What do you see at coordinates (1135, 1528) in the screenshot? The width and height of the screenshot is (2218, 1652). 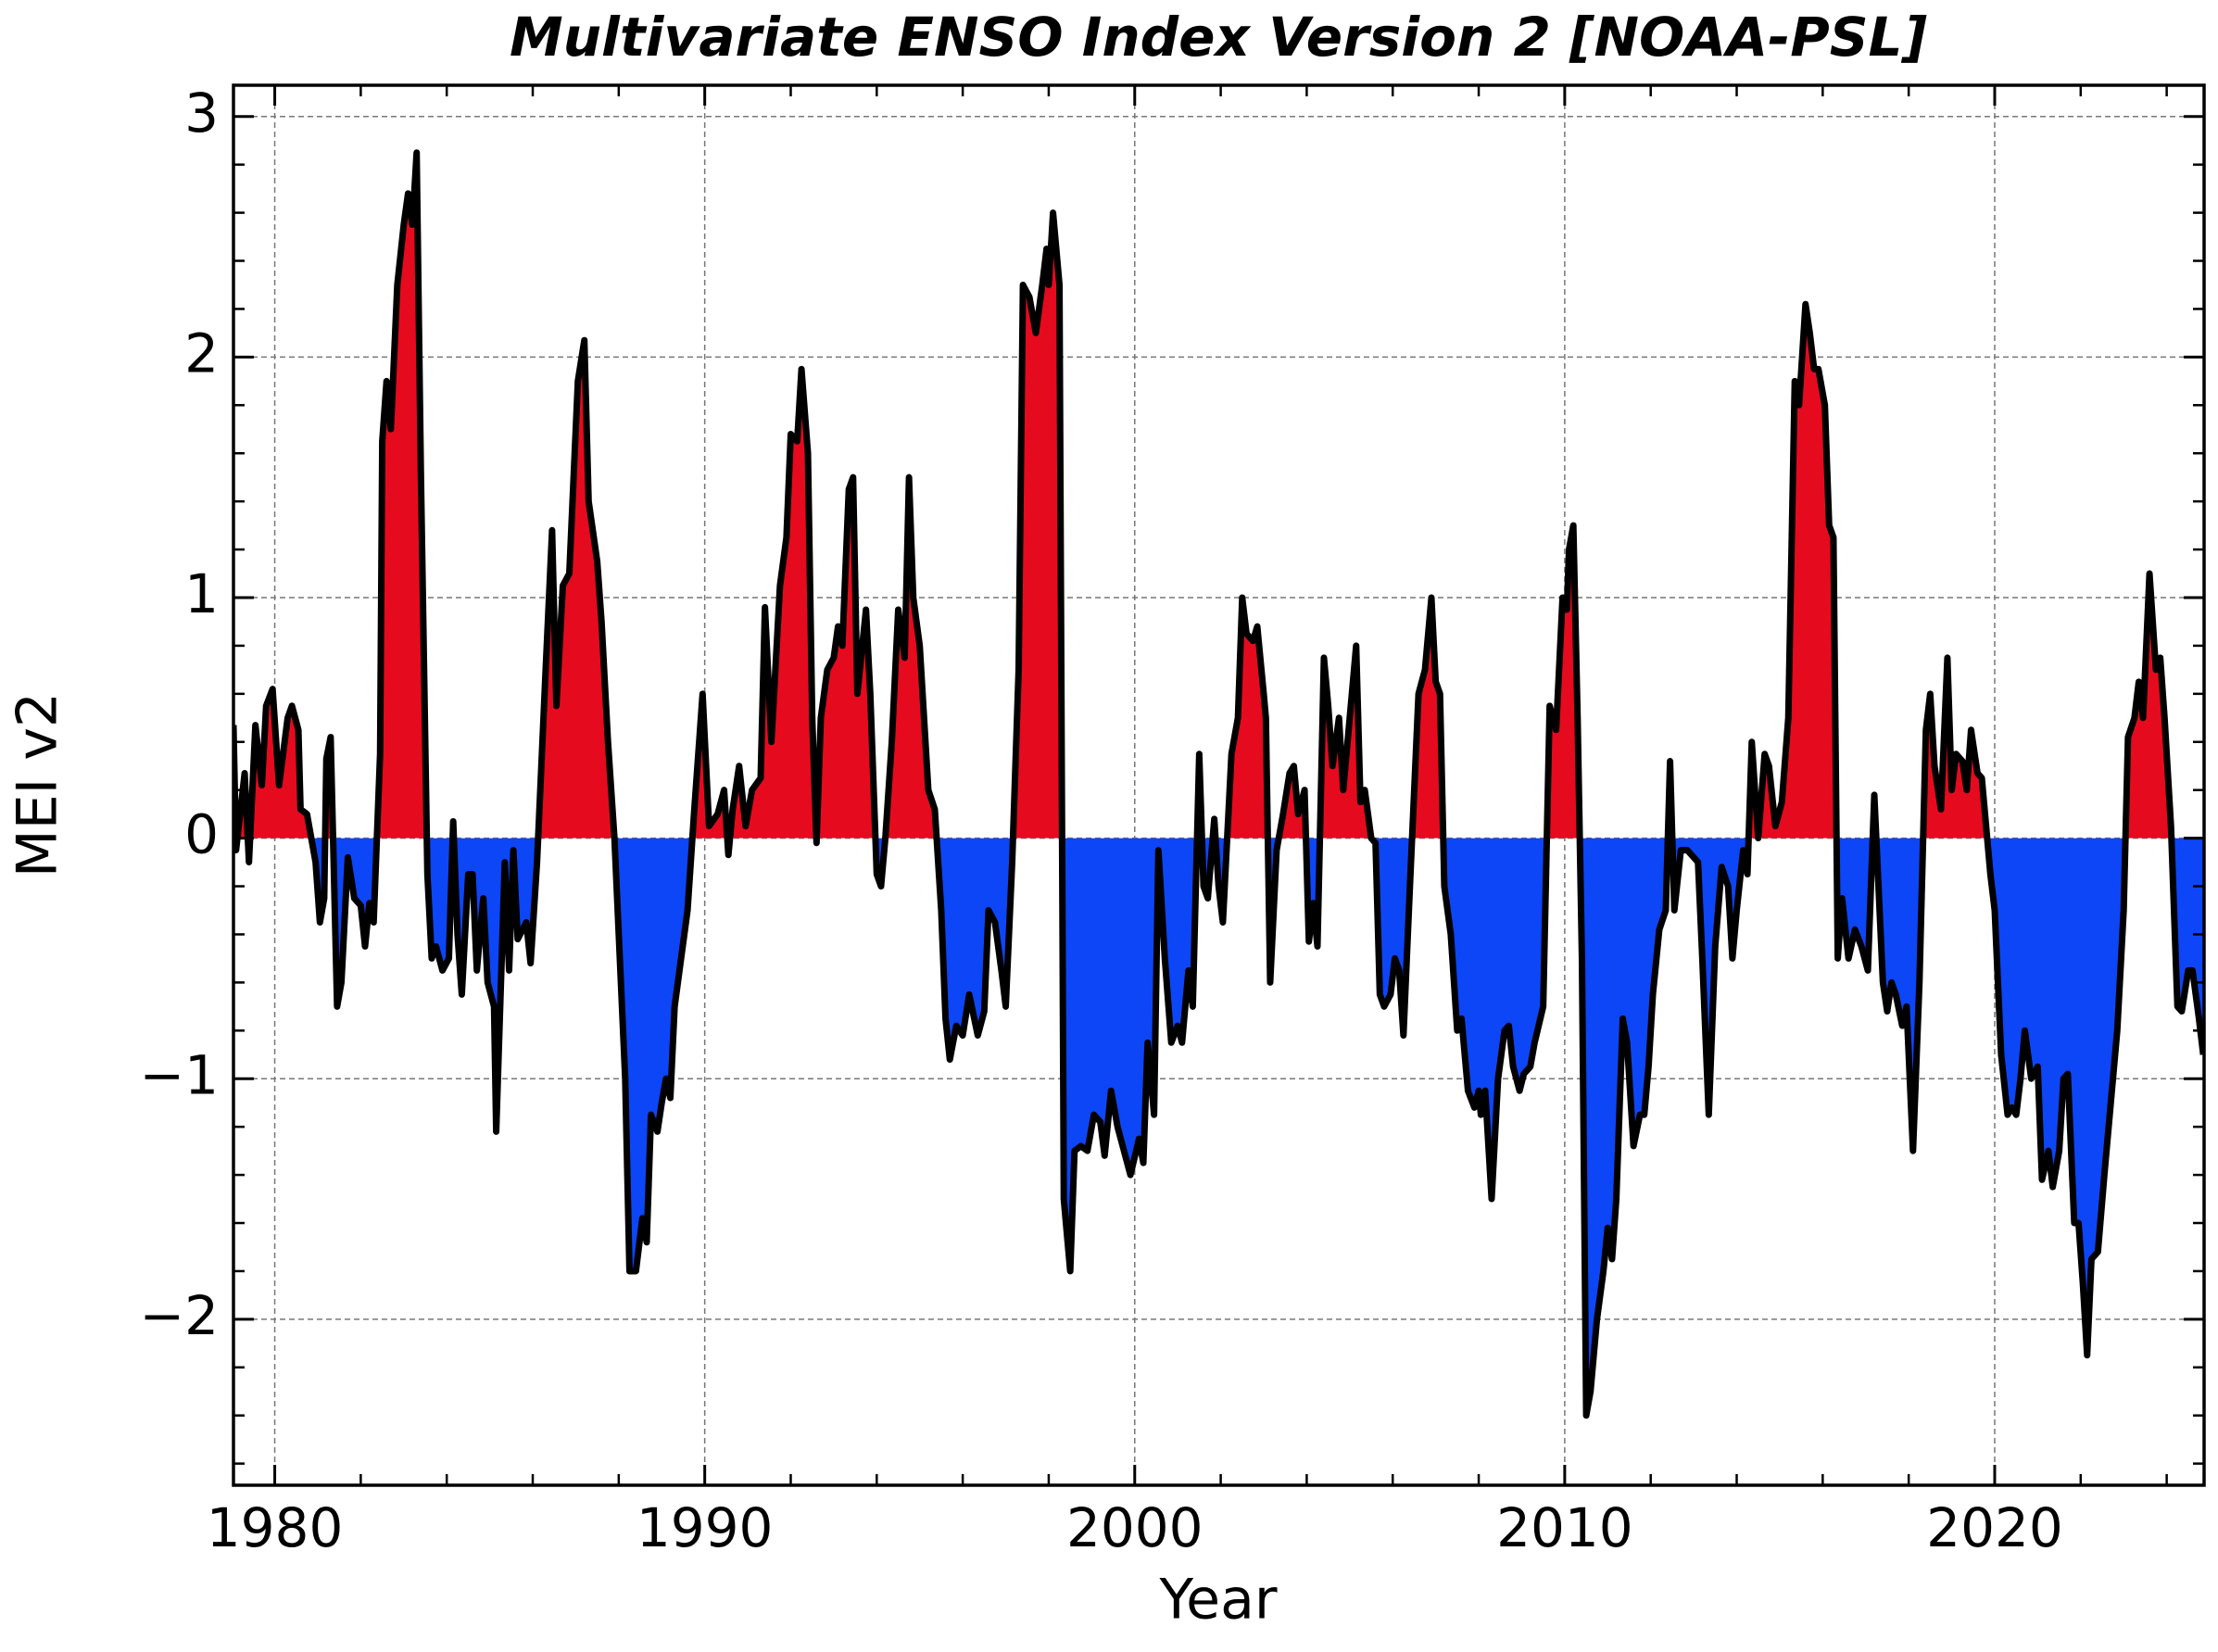 I see `x-tick-label: 2000` at bounding box center [1135, 1528].